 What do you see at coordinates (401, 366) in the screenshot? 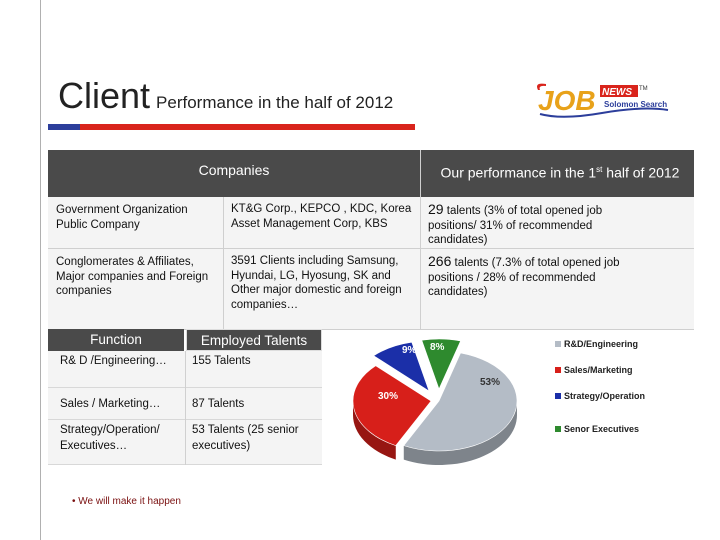
I see `pie-slice-strategy-operation` at bounding box center [401, 366].